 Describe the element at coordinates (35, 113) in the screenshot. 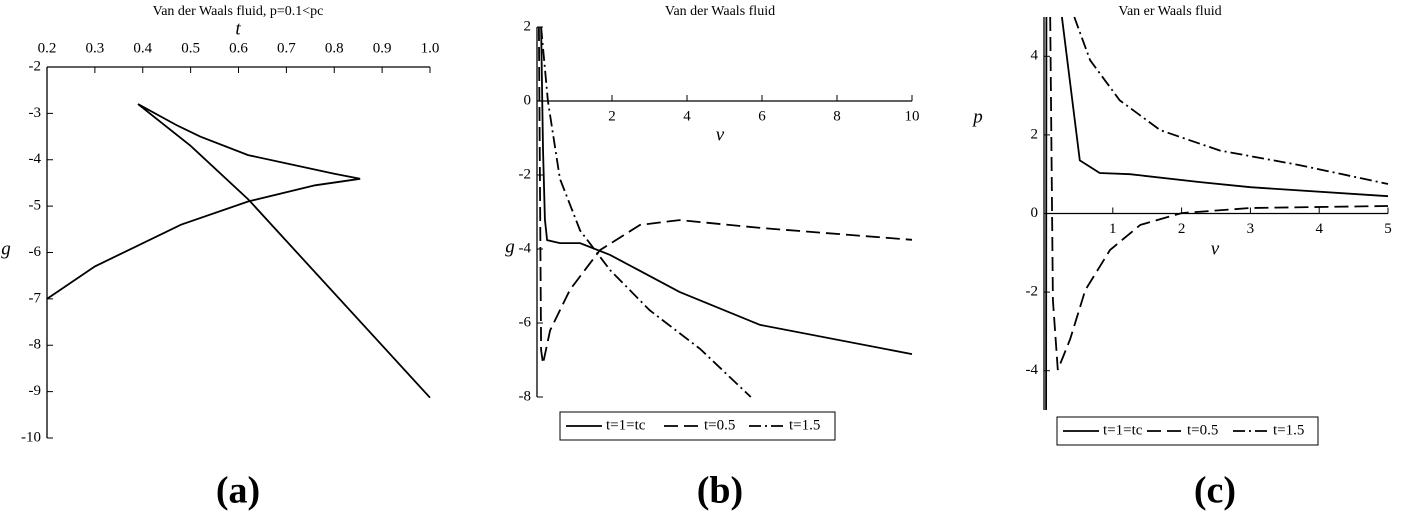

I see `y-tick-label: -3` at that location.